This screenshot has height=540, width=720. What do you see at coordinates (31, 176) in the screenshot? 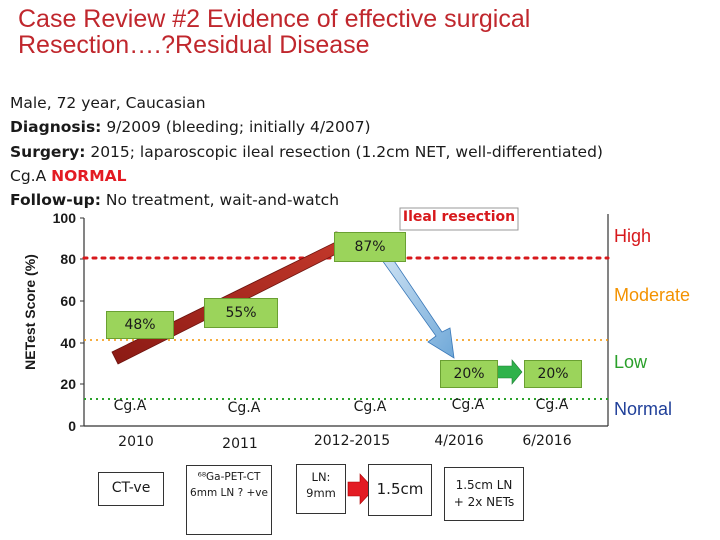
I see `cga-label: Cg.A` at bounding box center [31, 176].